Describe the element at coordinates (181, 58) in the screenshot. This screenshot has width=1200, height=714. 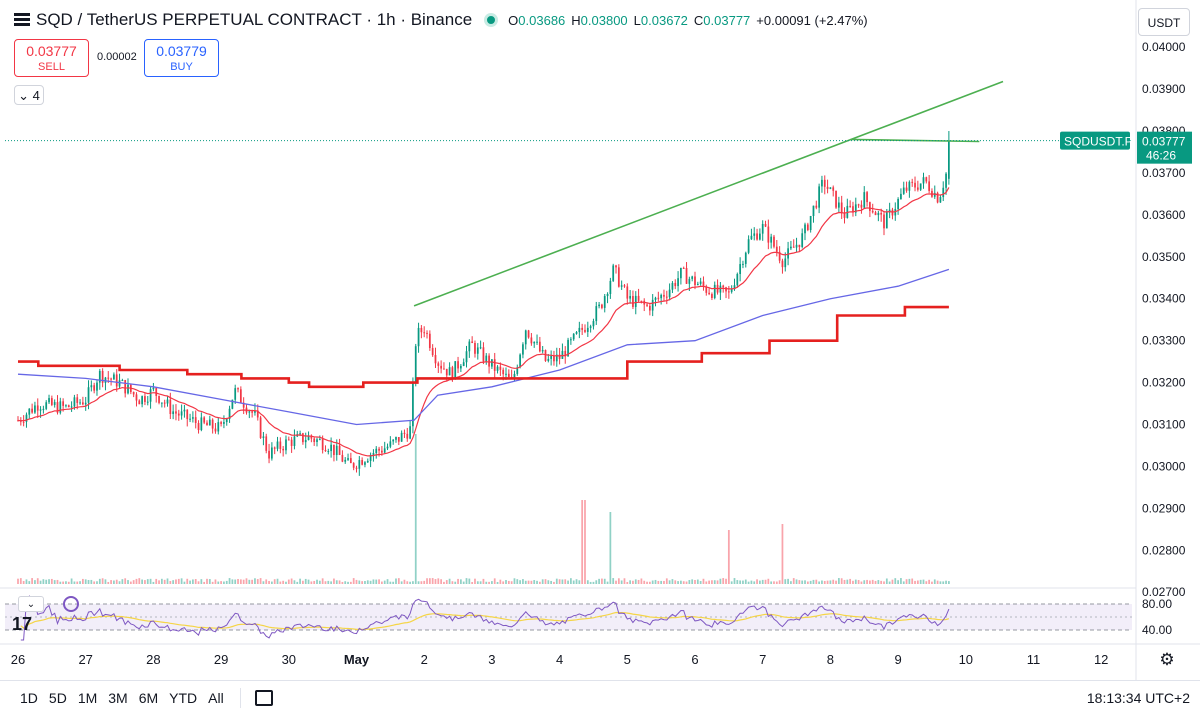
I see `buy-button: 0.03779 BUY` at that location.